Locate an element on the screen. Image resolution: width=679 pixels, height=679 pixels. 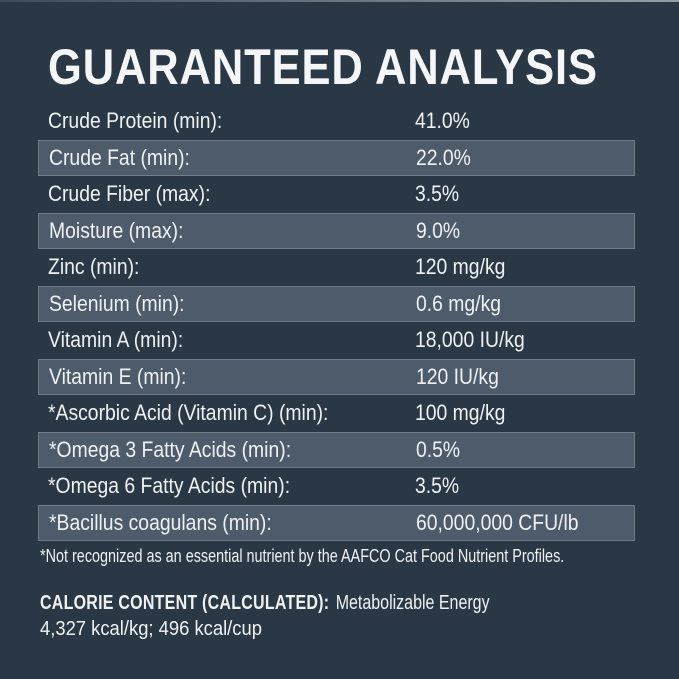
page-title: GUARANTEED ANALYSIS is located at coordinates (323, 67).